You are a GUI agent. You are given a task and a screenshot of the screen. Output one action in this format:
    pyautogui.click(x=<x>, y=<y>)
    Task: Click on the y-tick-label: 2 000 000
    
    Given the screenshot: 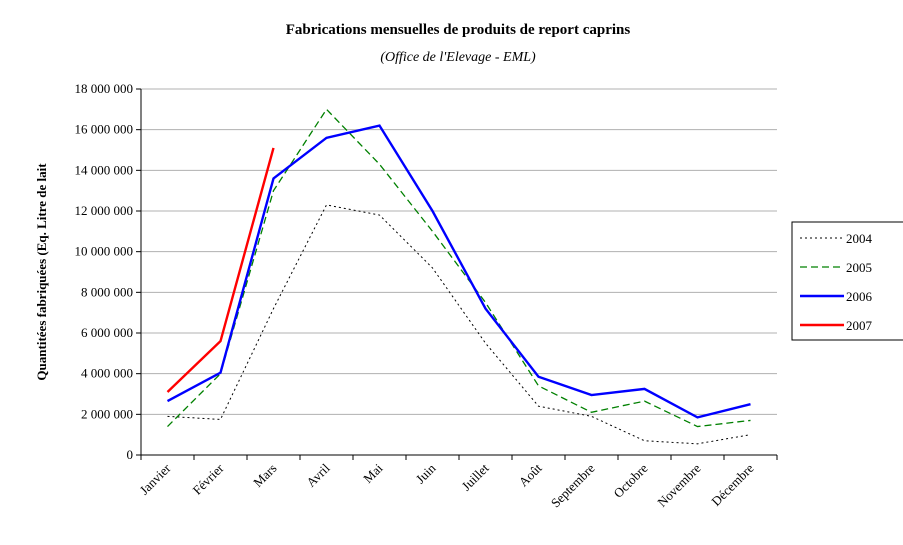 What is the action you would take?
    pyautogui.click(x=107, y=413)
    